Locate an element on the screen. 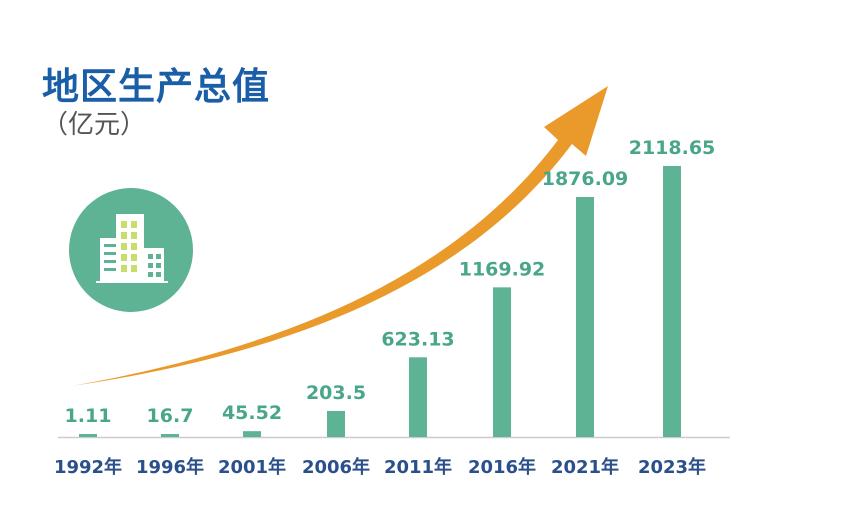 This screenshot has width=852, height=530. x-tick-label: 2016年 is located at coordinates (502, 467).